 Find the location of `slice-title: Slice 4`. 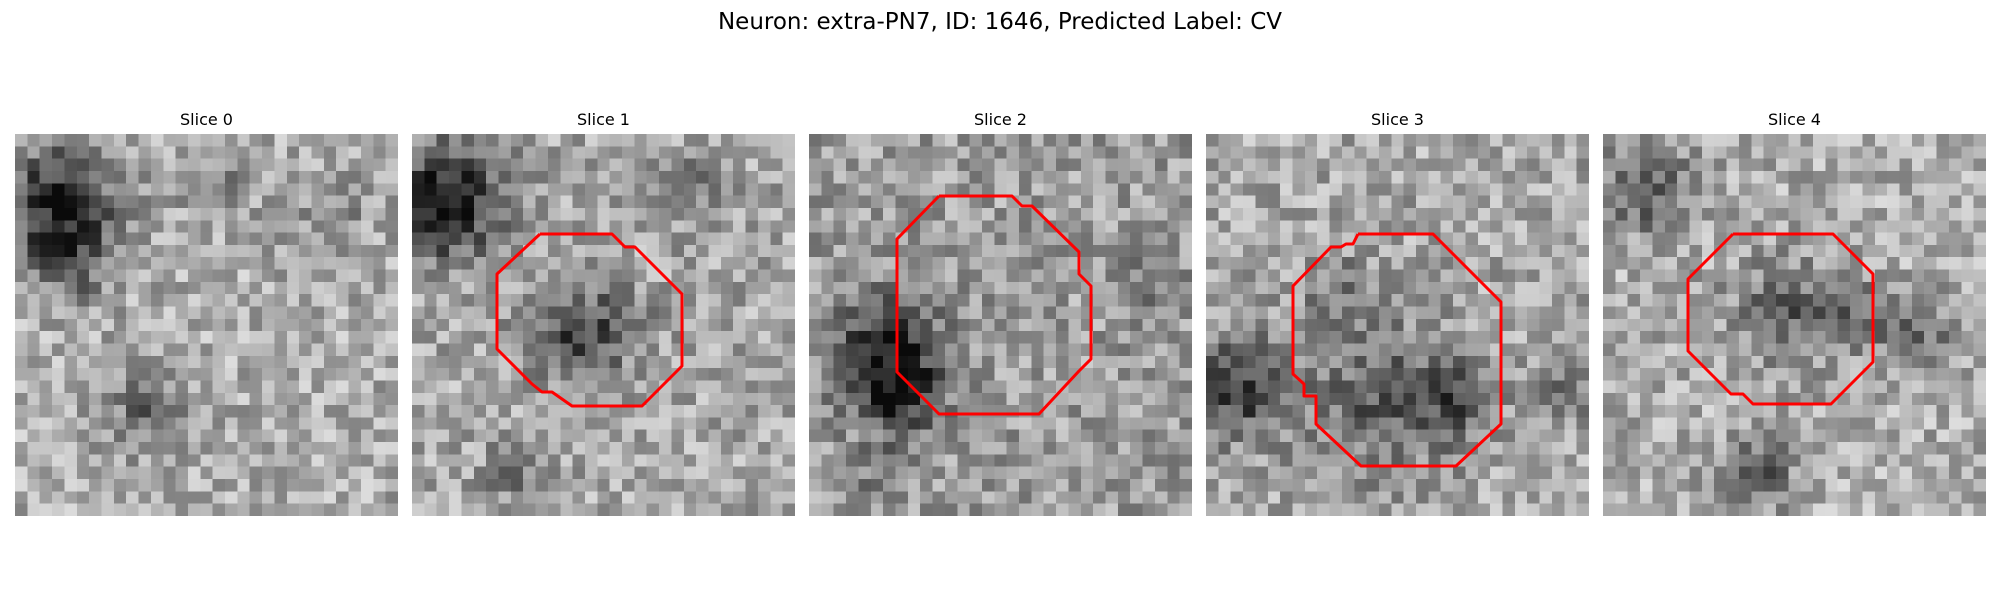

slice-title: Slice 4 is located at coordinates (1794, 119).